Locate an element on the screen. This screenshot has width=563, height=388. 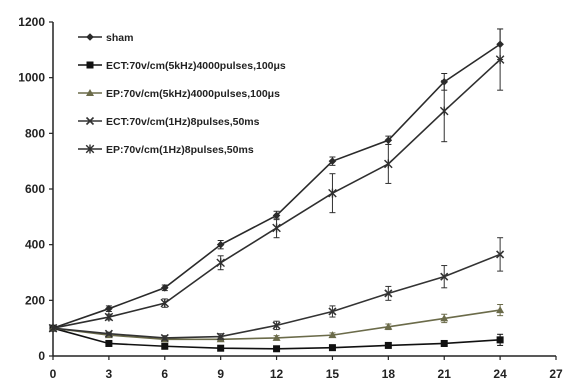
x-tick-label: 24 is located at coordinates (500, 374).